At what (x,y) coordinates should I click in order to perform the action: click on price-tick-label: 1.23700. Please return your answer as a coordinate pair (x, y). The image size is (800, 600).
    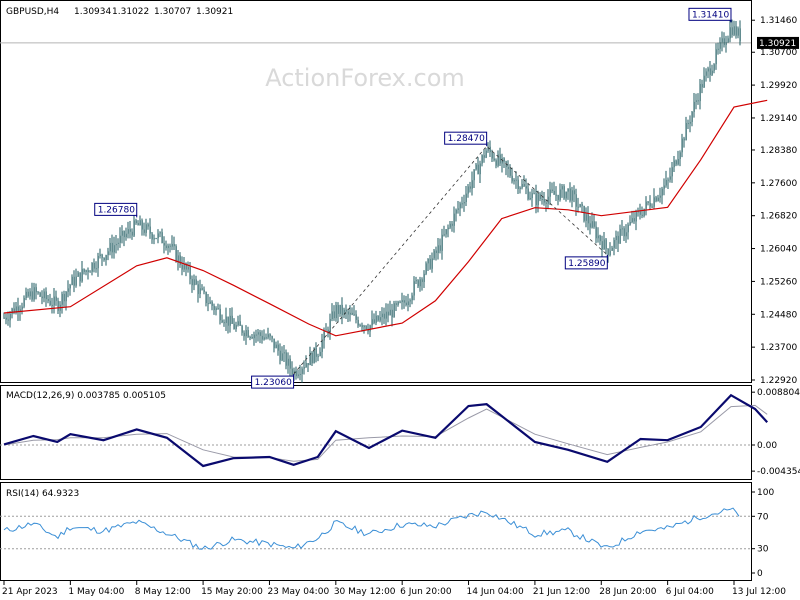
    Looking at the image, I should click on (778, 348).